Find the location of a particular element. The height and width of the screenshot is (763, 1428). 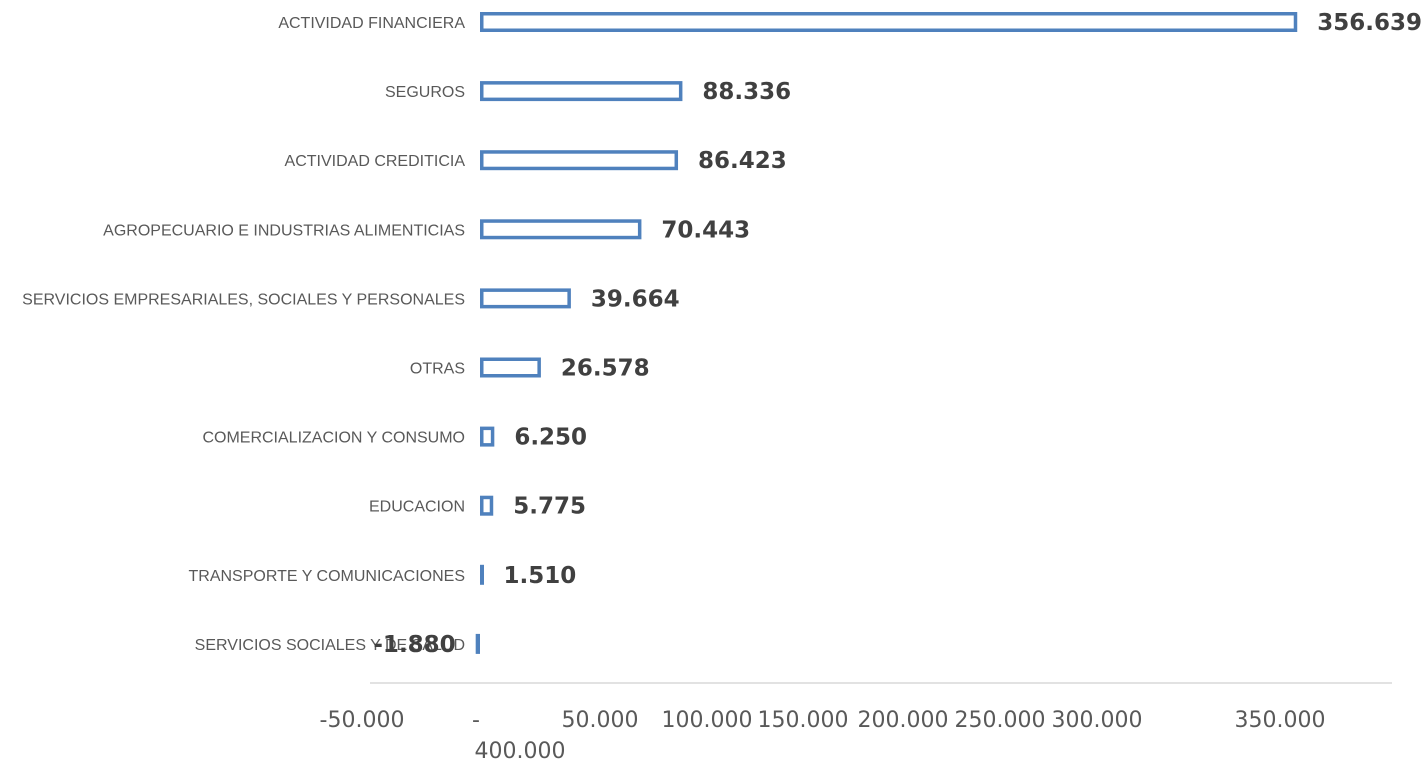

value-label: 86.423 is located at coordinates (742, 161).